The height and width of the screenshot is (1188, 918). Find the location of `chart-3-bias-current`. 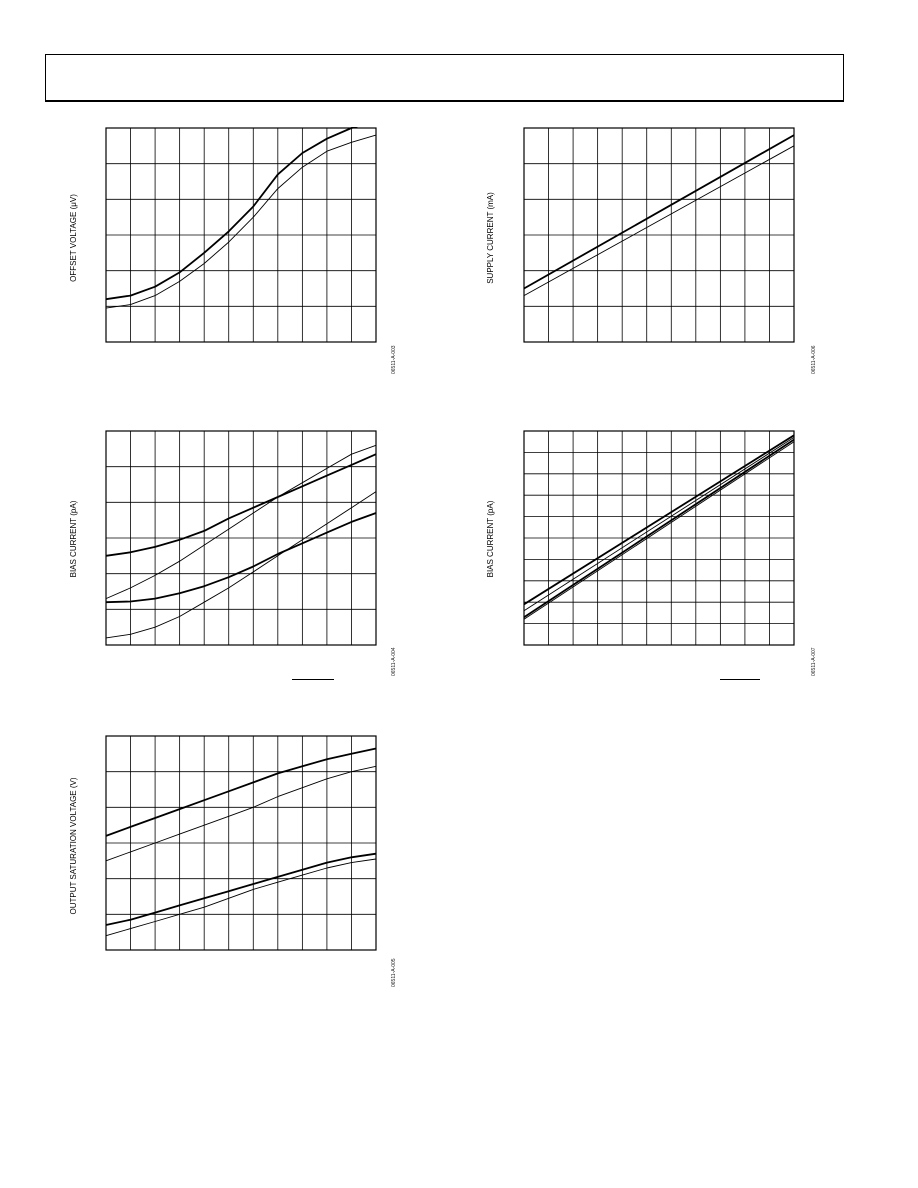

chart-3-bias-current is located at coordinates (241, 538).